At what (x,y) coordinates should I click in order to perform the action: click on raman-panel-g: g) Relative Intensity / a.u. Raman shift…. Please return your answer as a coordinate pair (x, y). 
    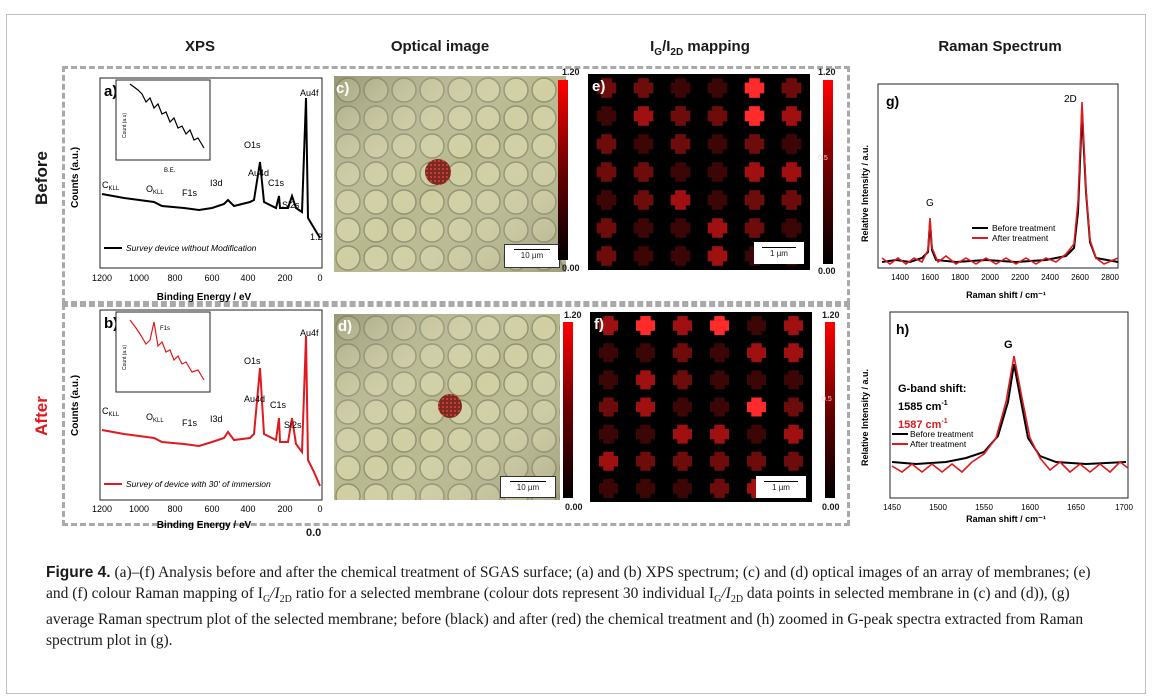
    Looking at the image, I should click on (989, 191).